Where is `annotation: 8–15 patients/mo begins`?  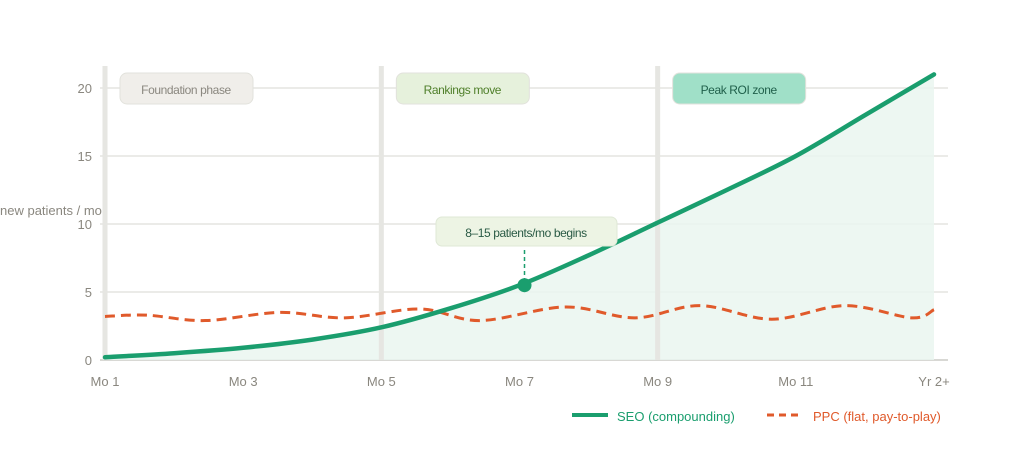 annotation: 8–15 patients/mo begins is located at coordinates (526, 254).